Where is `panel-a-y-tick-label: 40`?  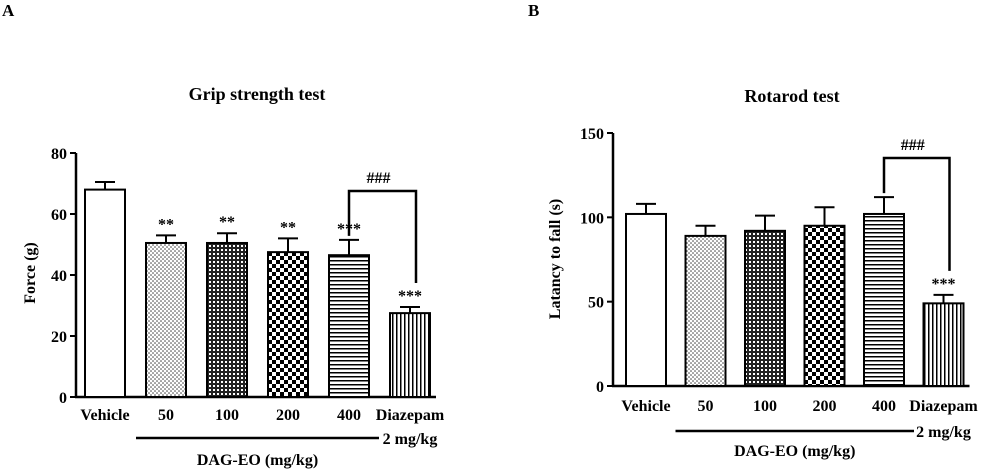
panel-a-y-tick-label: 40 is located at coordinates (59, 276).